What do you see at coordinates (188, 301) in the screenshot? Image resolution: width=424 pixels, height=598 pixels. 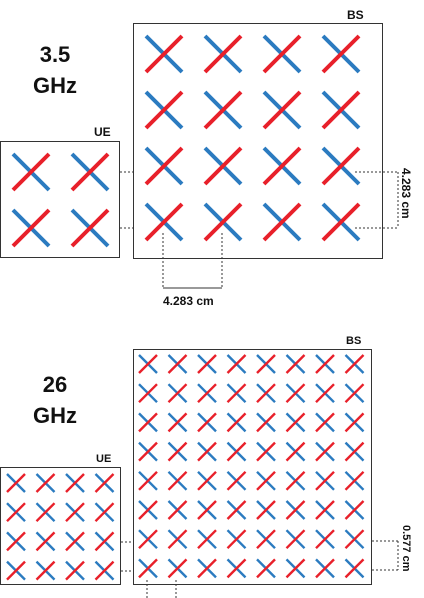 I see `top-horizontal-spacing: 4.283 cm` at bounding box center [188, 301].